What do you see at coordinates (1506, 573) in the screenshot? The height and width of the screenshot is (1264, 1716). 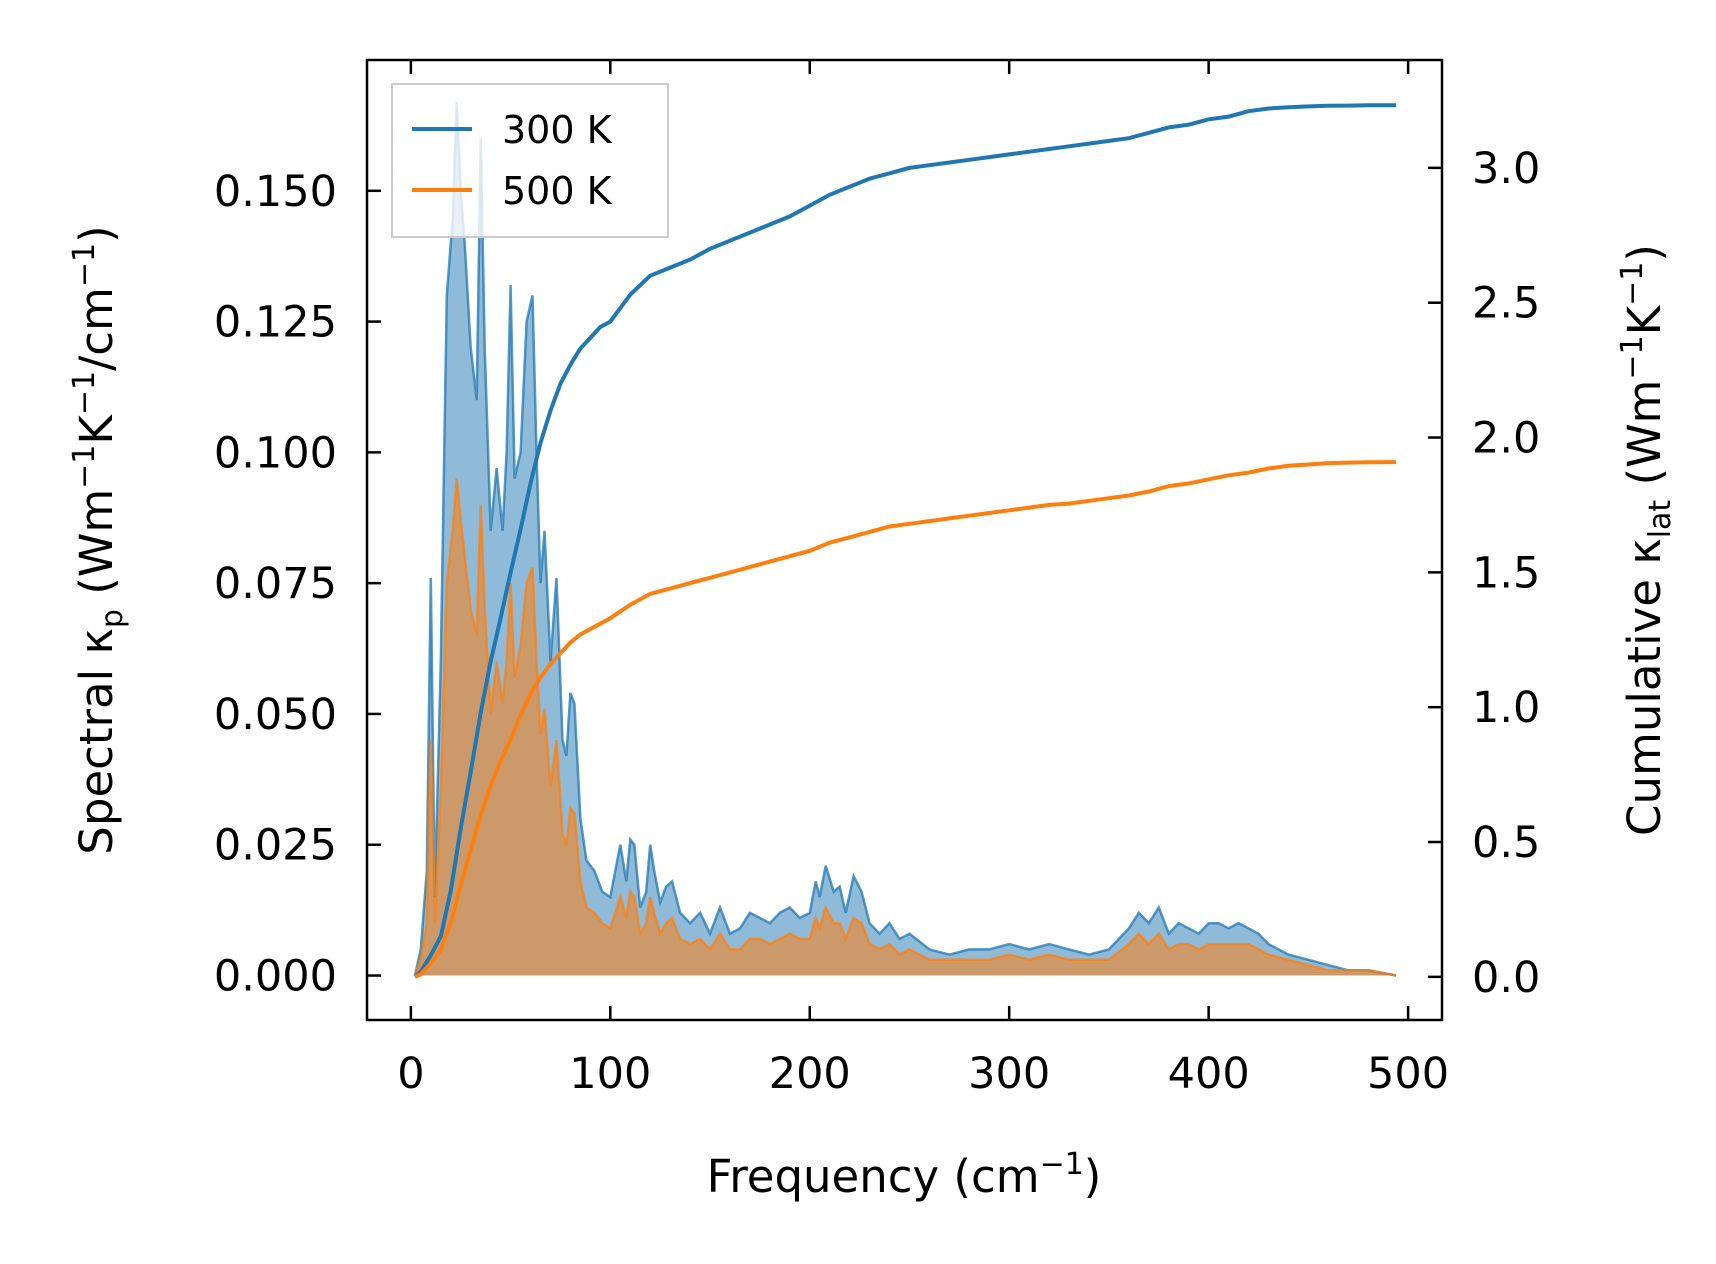 I see `y-right-tick-label: 1.5` at bounding box center [1506, 573].